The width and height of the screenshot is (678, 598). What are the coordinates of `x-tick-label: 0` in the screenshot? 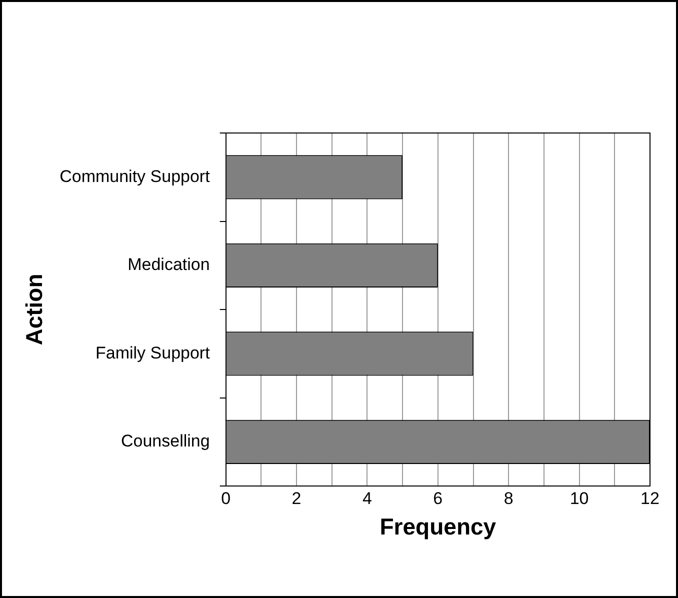 It's located at (226, 498).